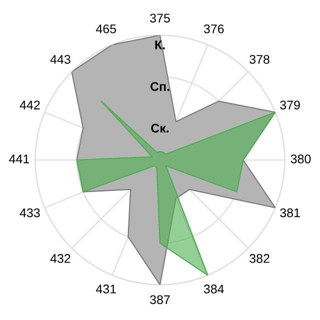 This screenshot has height=320, width=320. What do you see at coordinates (30, 213) in the screenshot?
I see `spoke-label: 433` at bounding box center [30, 213].